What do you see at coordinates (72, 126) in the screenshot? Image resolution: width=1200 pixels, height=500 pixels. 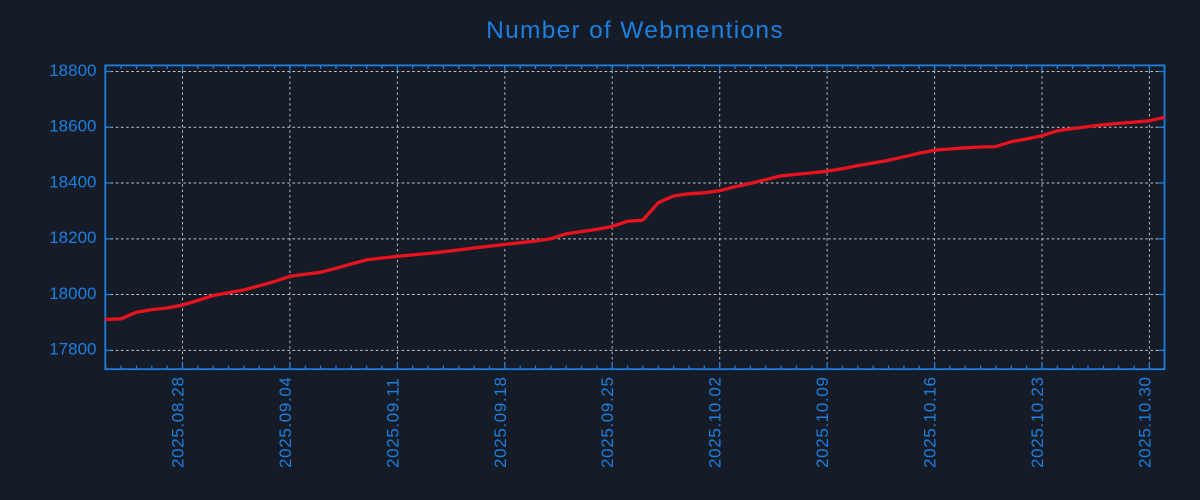 I see `svg-text: 18600` at bounding box center [72, 126].